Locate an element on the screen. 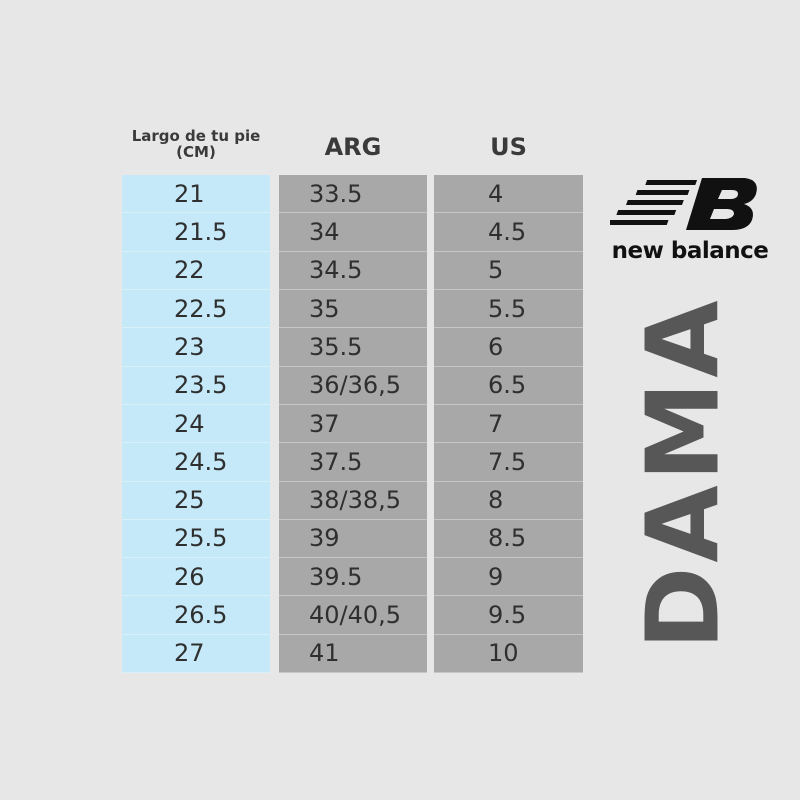 The height and width of the screenshot is (800, 800). size-cell-arg: 39 is located at coordinates (353, 539).